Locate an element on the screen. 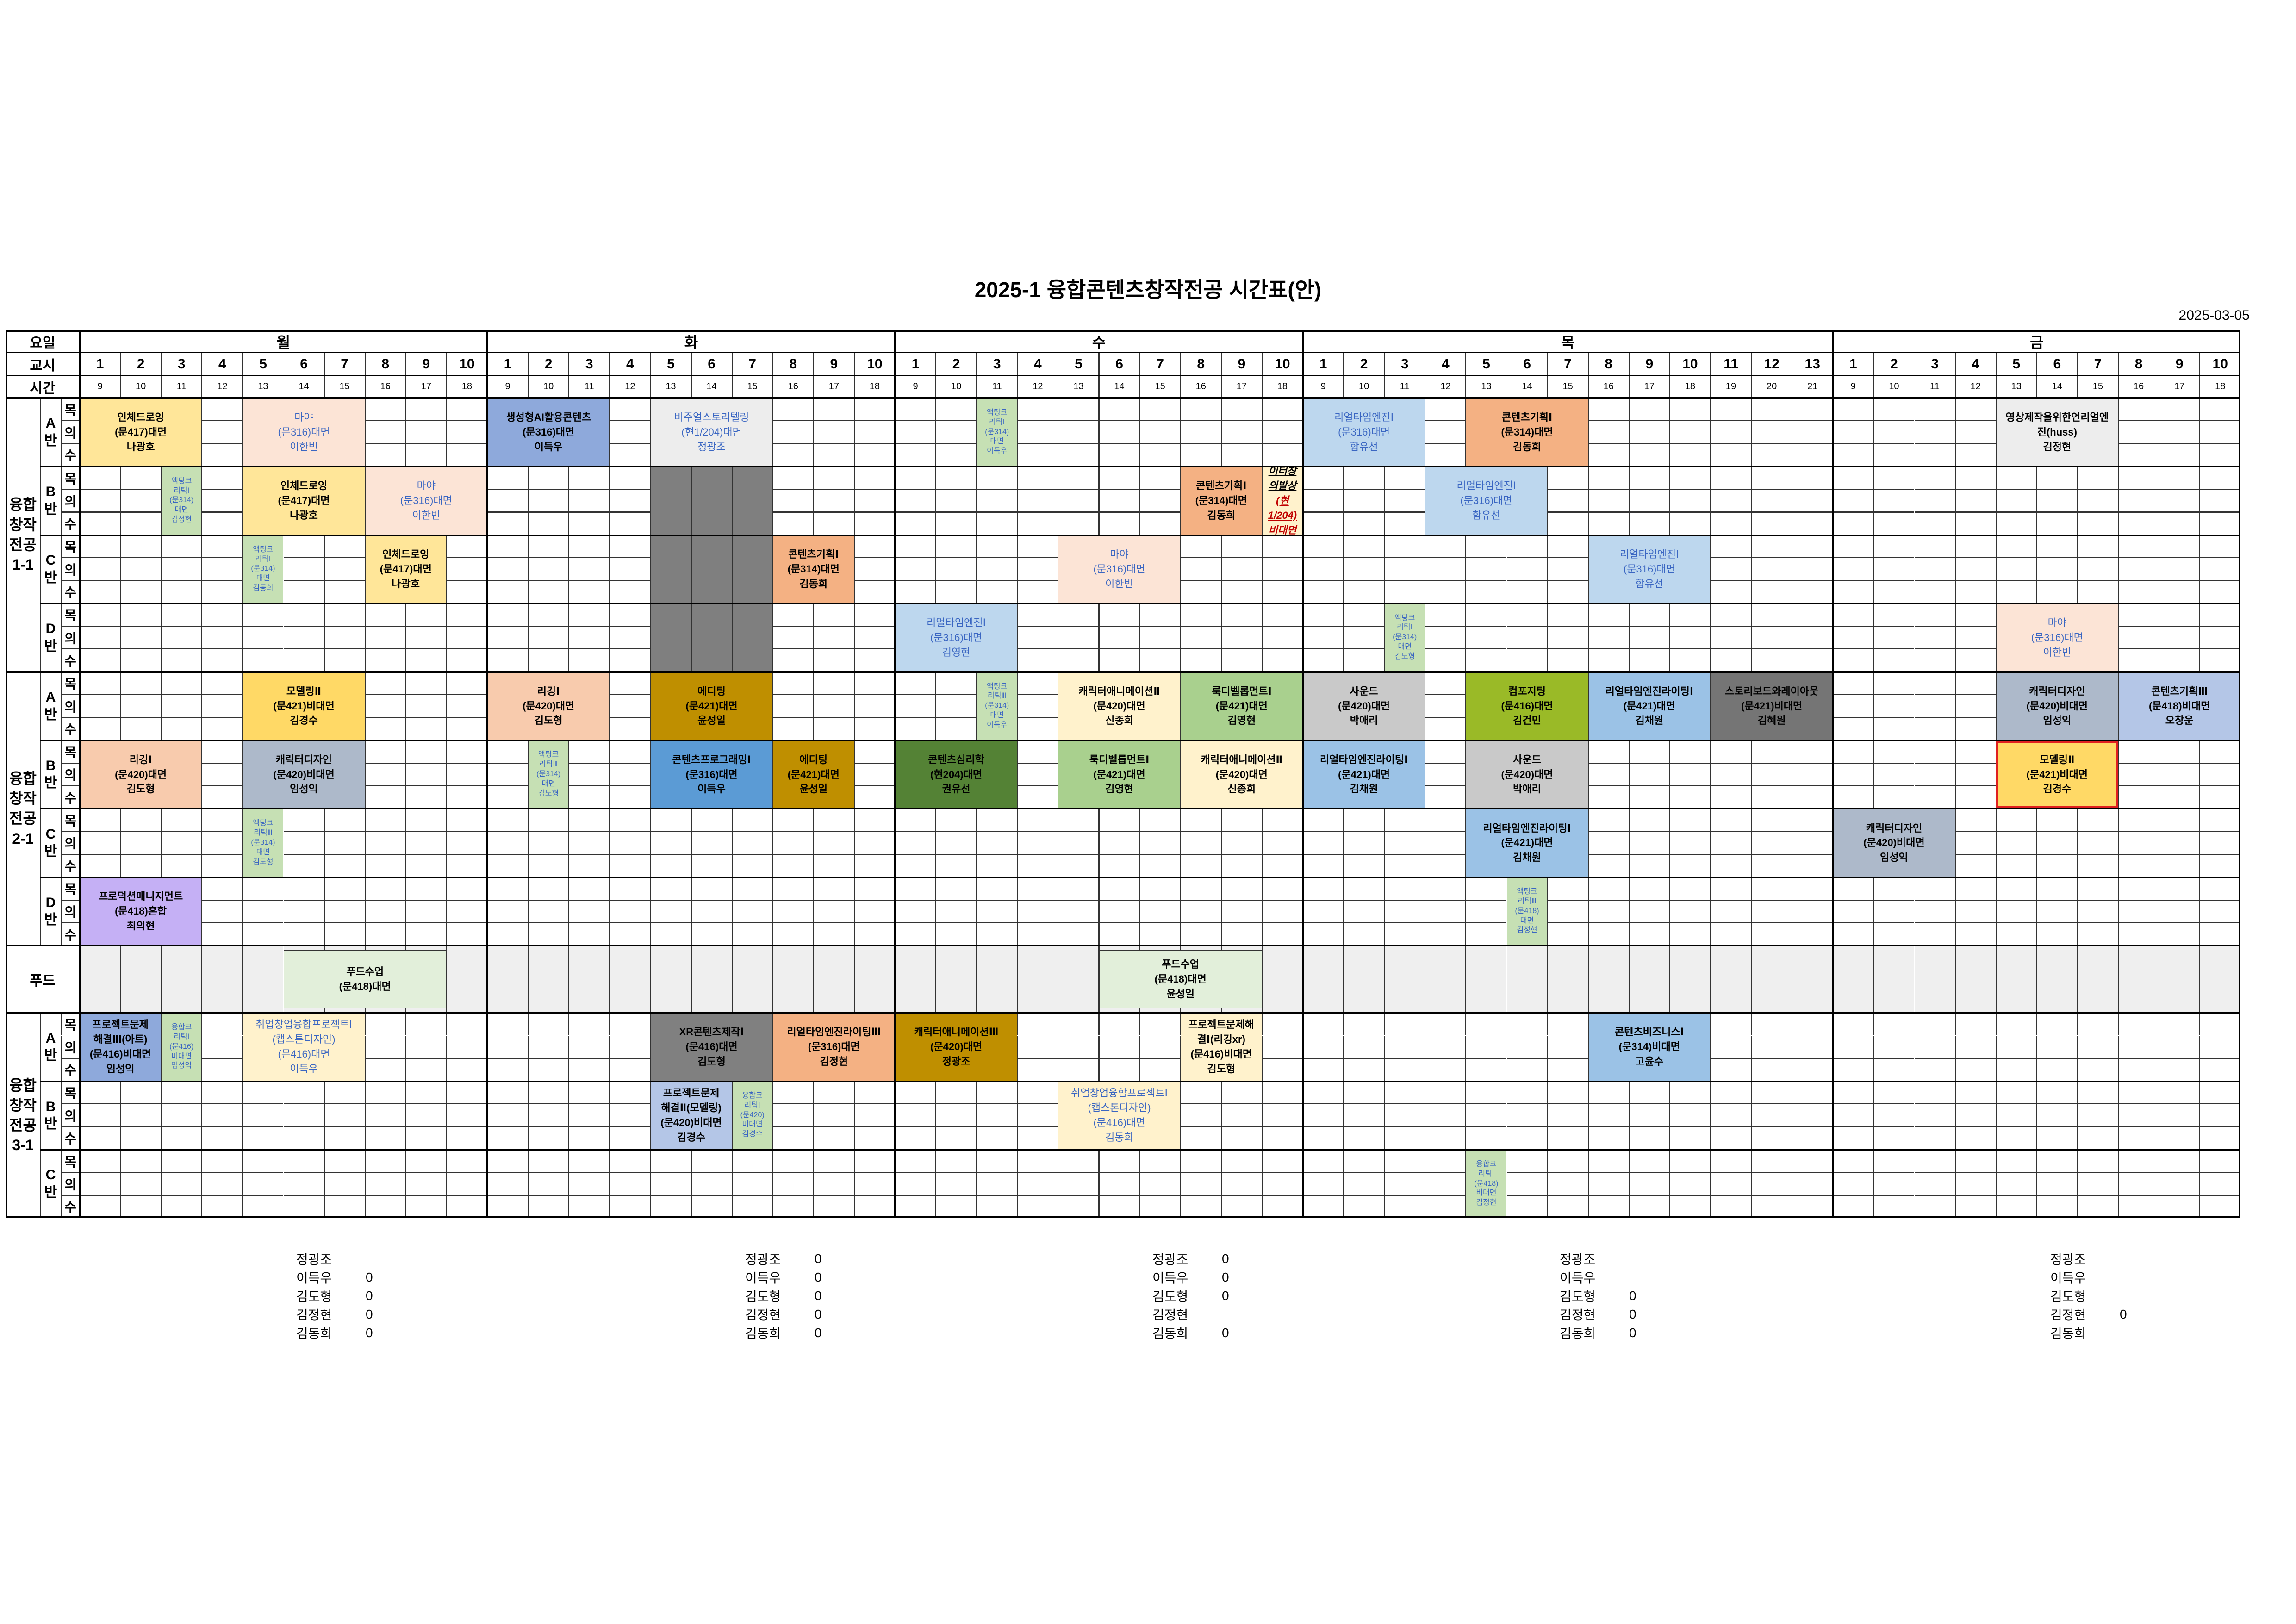  course-block: 액팅크 리틱Ⅲ (문314) 대면 이득우 is located at coordinates (997, 706).